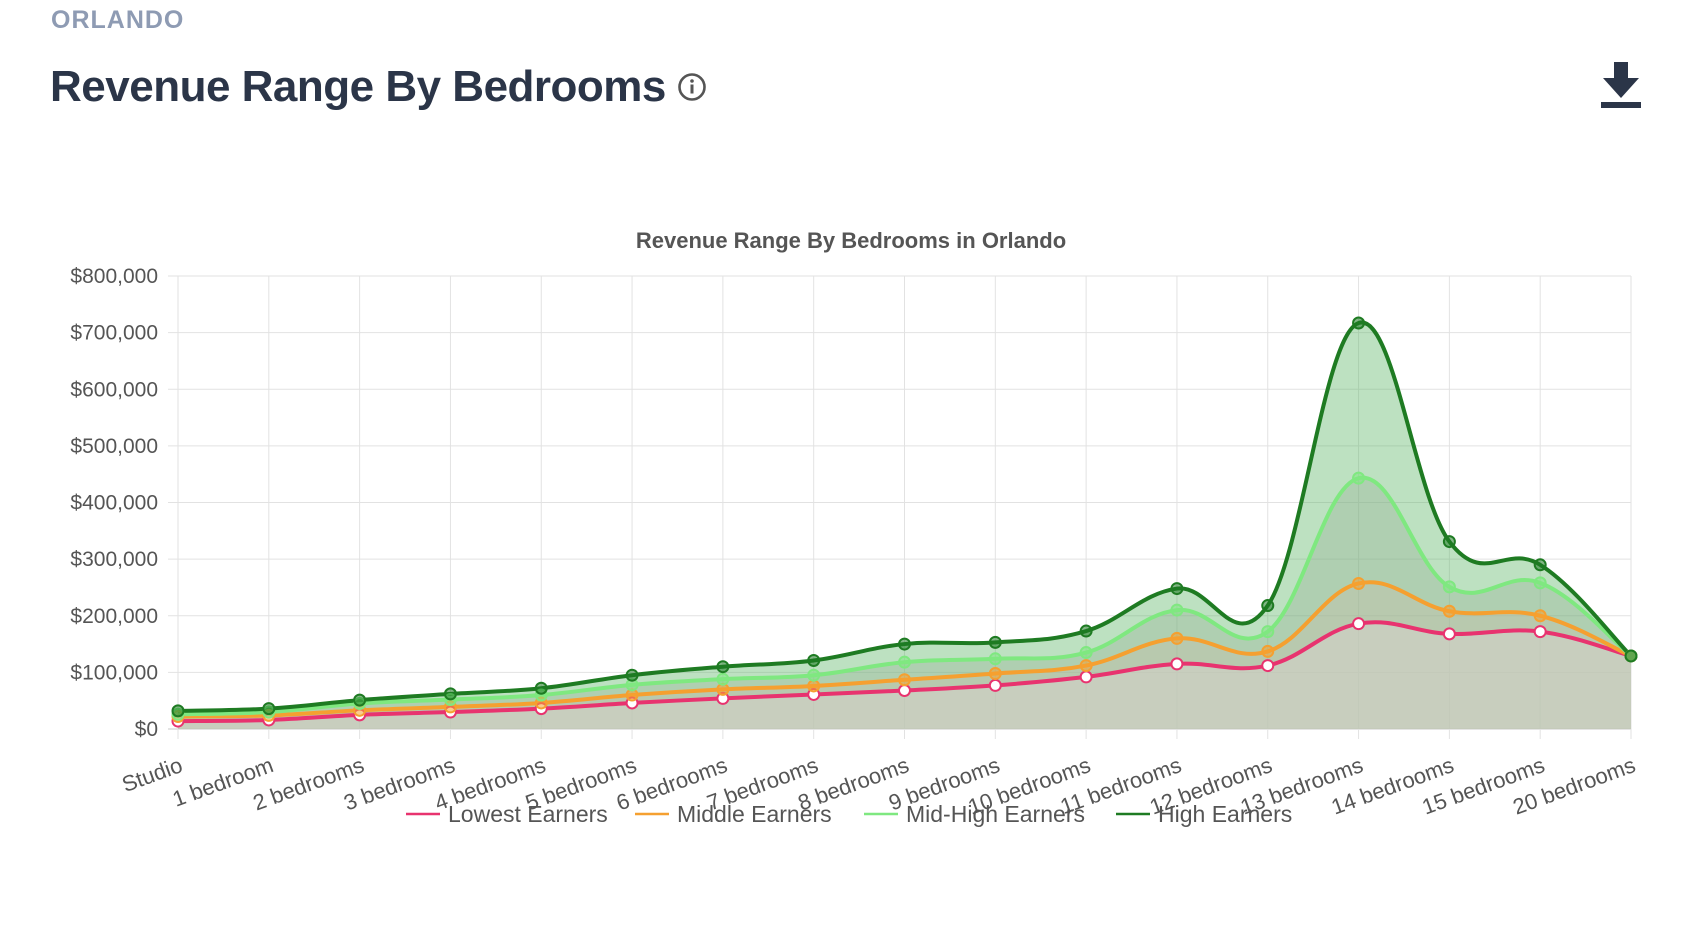  Describe the element at coordinates (114, 446) in the screenshot. I see `y-tick-label: $500,000` at that location.